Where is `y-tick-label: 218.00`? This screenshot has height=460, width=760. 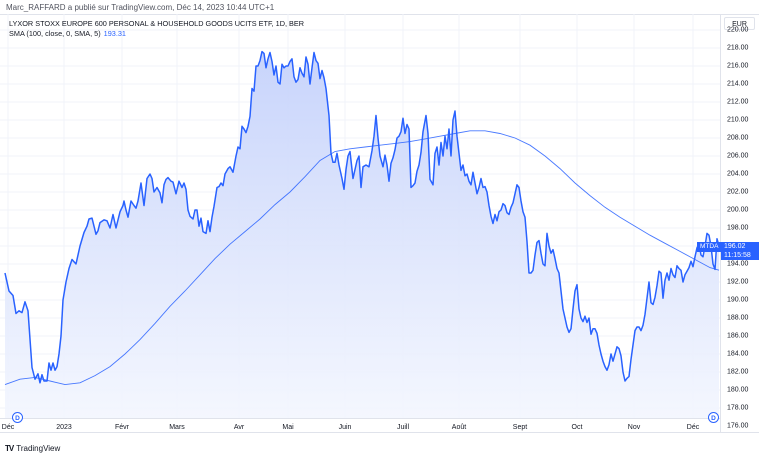
y-tick-label: 218.00 is located at coordinates (738, 48).